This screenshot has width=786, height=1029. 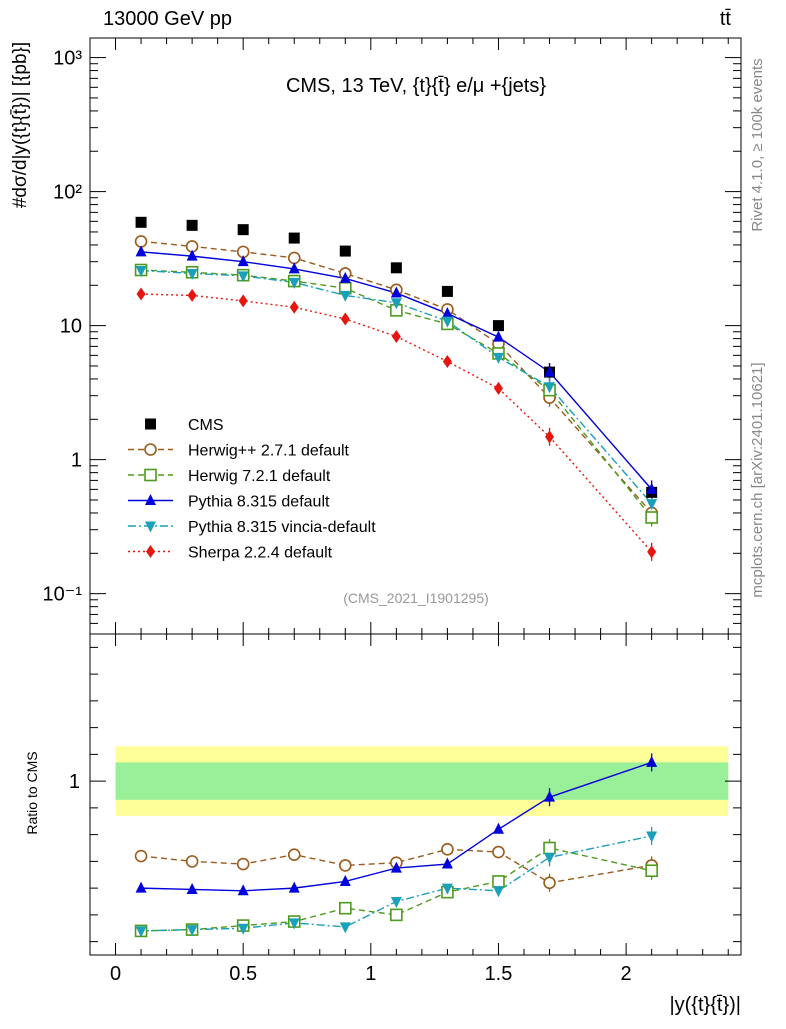 What do you see at coordinates (150, 527) in the screenshot?
I see `legend-pythia-8-315-vincia-default-marker` at bounding box center [150, 527].